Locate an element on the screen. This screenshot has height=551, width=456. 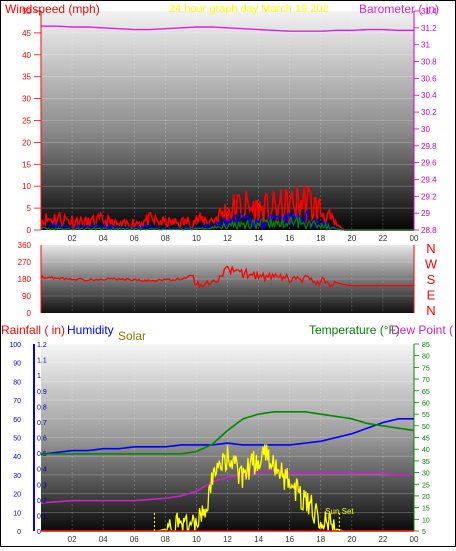
direction-tick-label: 90 is located at coordinates (26, 296).